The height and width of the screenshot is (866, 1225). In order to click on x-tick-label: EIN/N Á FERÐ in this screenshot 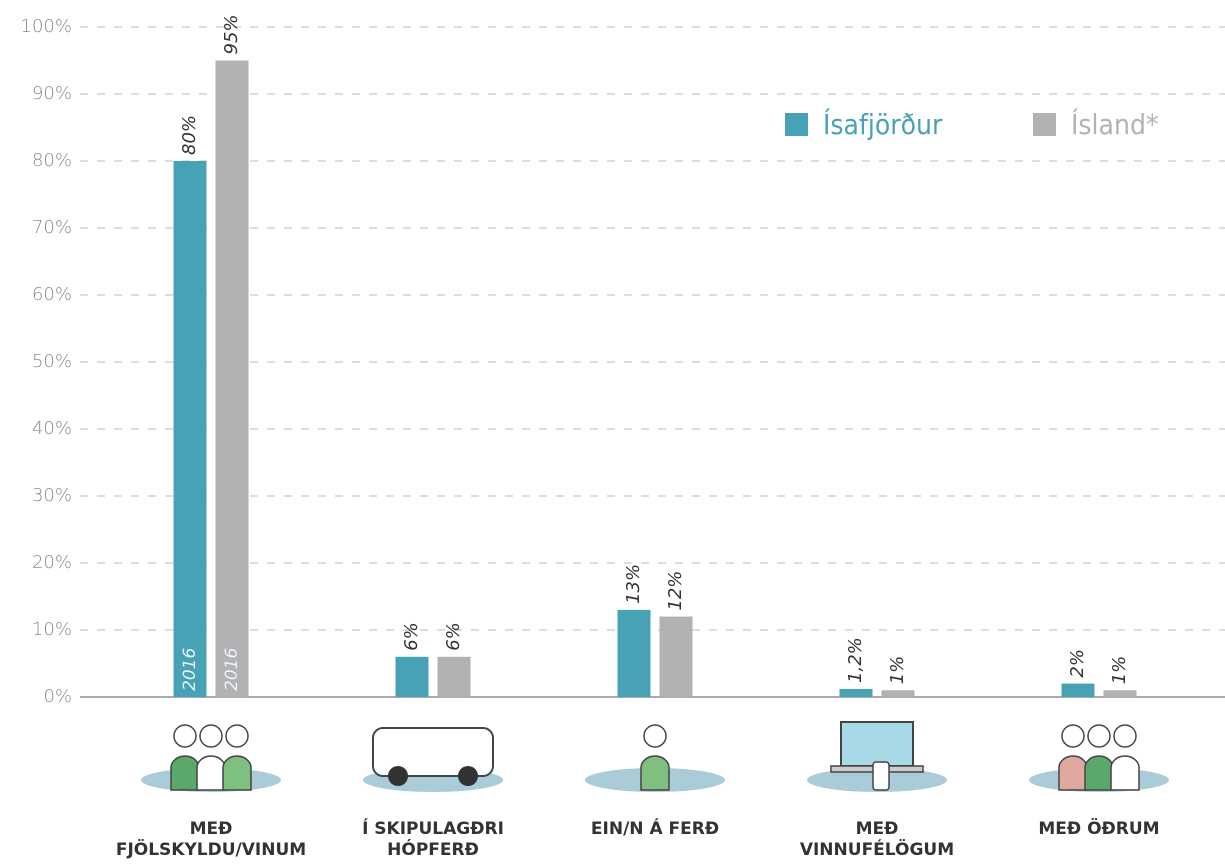, I will do `click(655, 829)`.